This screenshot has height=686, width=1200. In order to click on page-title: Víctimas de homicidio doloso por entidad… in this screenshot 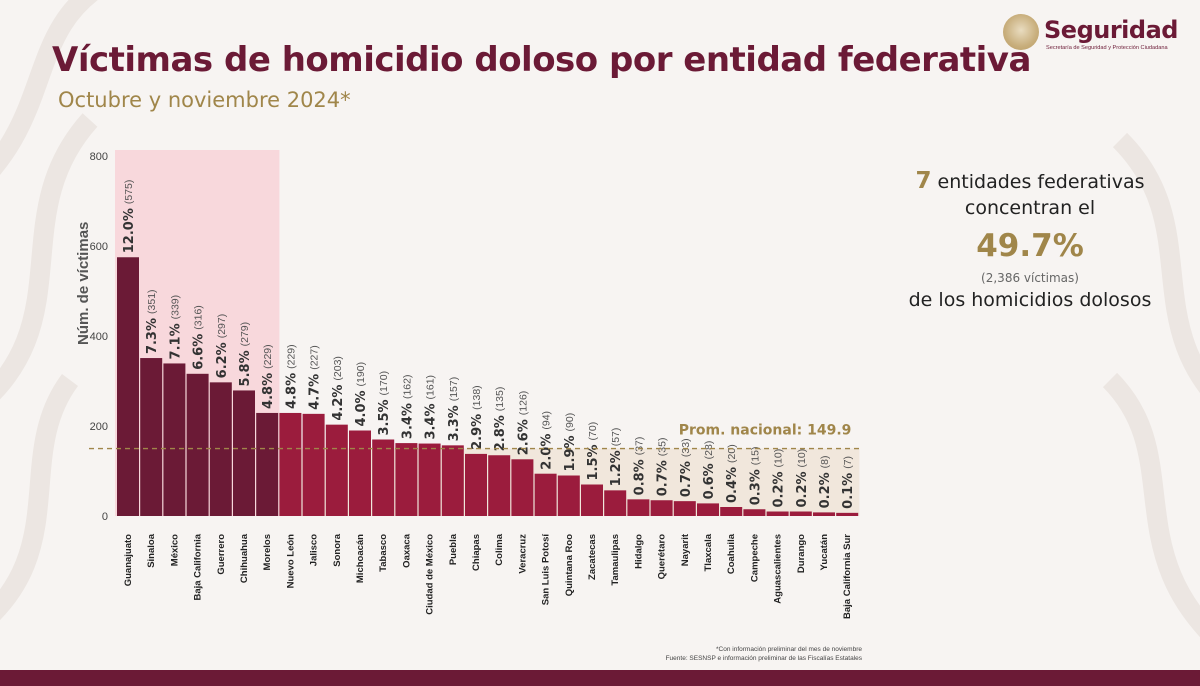, I will do `click(541, 60)`.